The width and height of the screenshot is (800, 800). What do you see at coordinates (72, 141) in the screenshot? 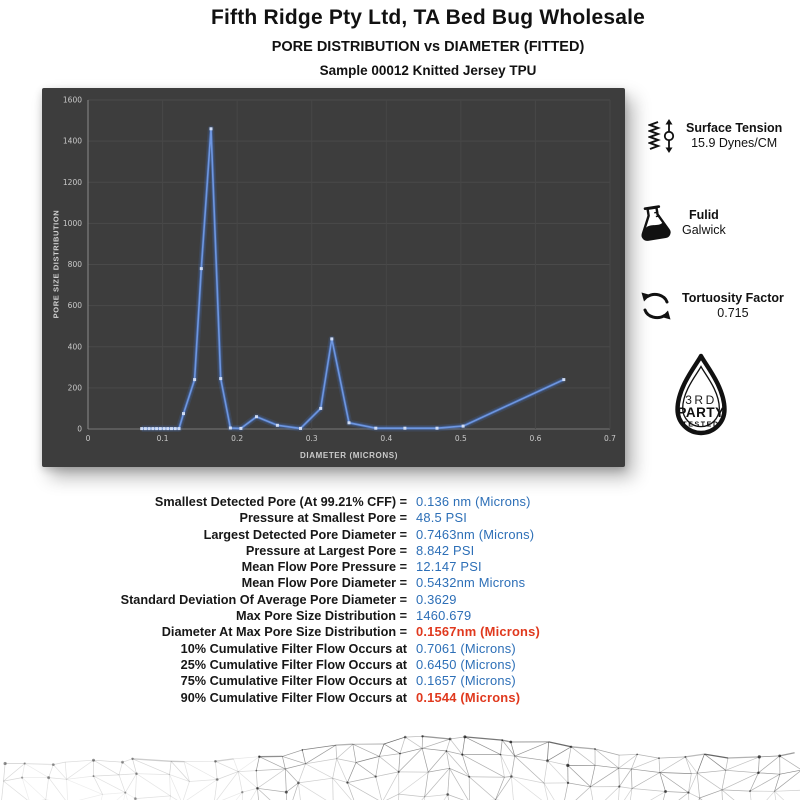
I see `svg-text: 1400` at bounding box center [72, 141].